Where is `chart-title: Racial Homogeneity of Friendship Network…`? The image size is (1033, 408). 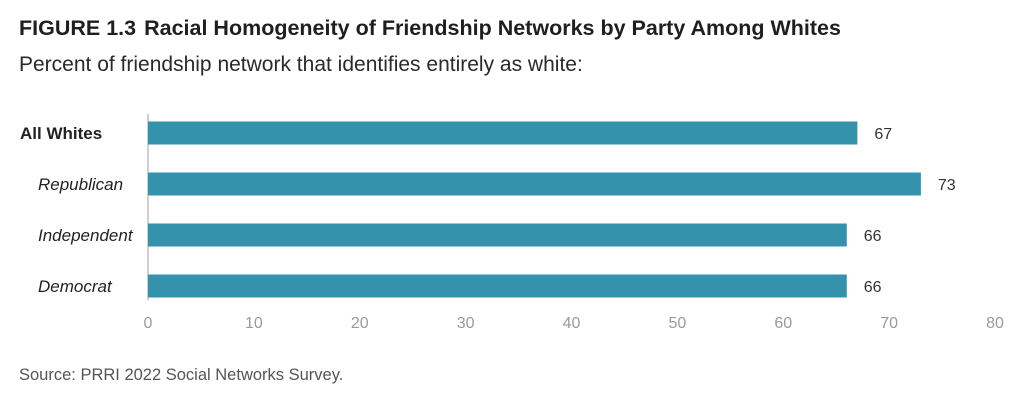 chart-title: Racial Homogeneity of Friendship Network… is located at coordinates (492, 28).